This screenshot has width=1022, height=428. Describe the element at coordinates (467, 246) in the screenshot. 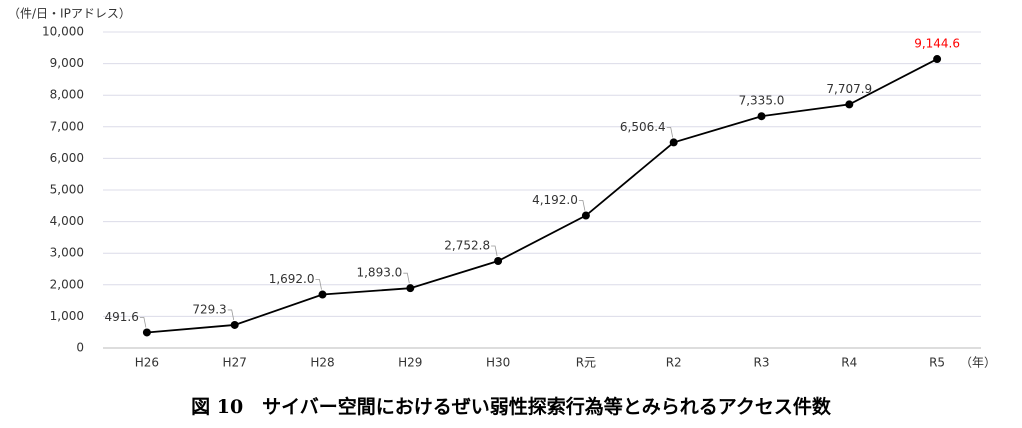

I see `data-label: 2,752.8` at that location.